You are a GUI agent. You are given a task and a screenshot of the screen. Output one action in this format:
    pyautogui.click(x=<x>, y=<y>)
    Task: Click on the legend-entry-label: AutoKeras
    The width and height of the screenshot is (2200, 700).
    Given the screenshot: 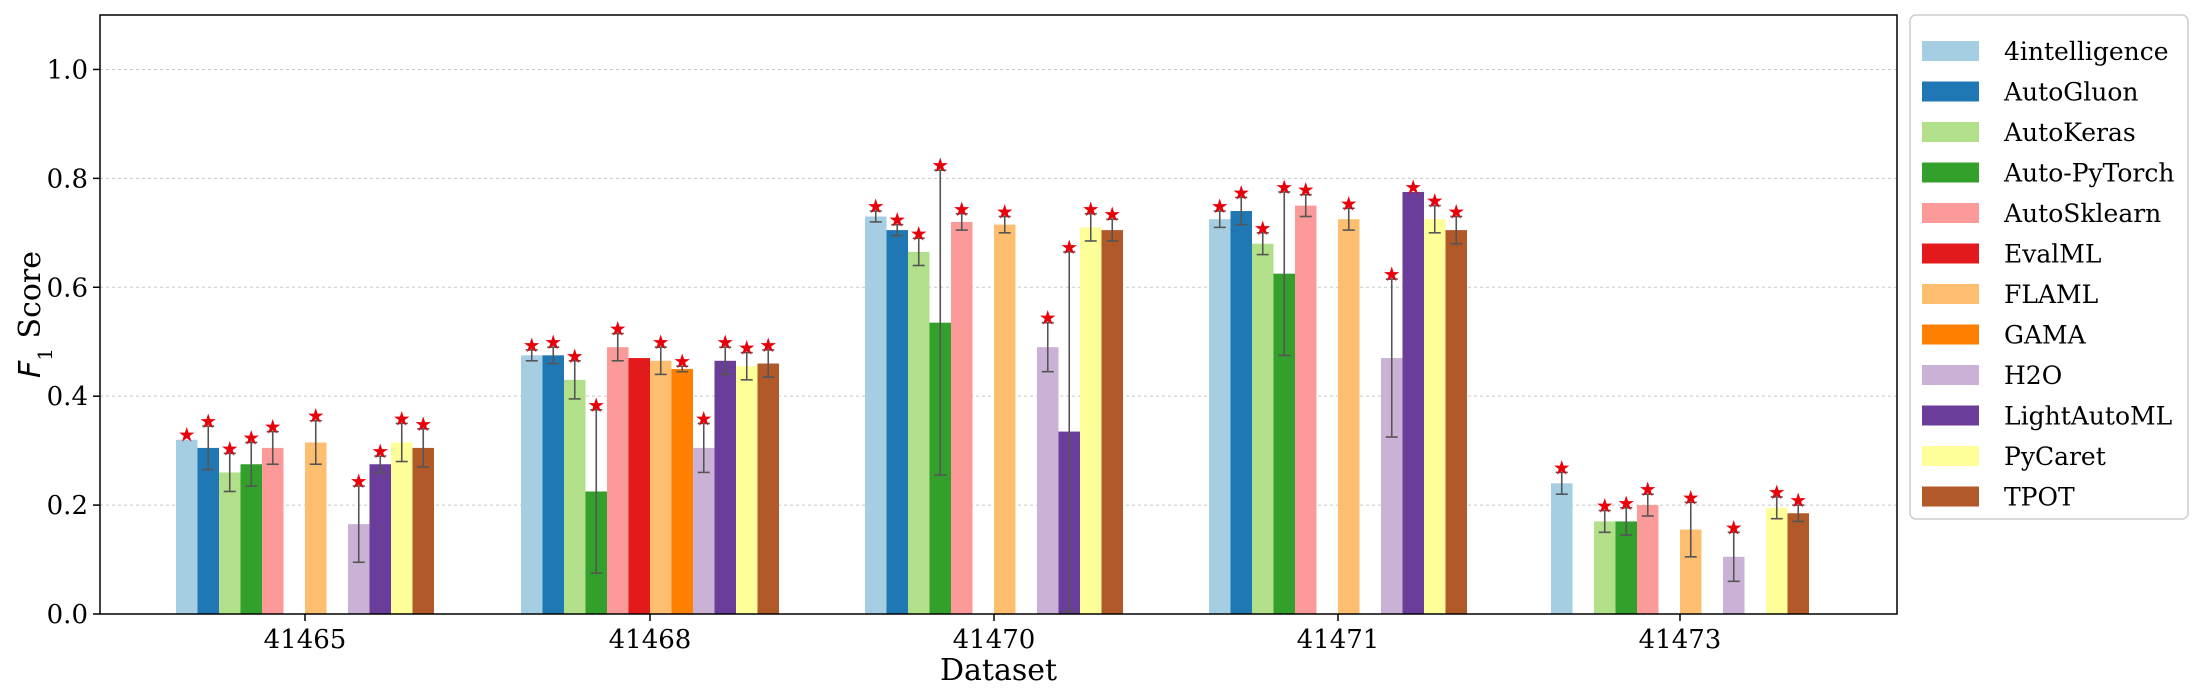 What is the action you would take?
    pyautogui.click(x=2069, y=132)
    